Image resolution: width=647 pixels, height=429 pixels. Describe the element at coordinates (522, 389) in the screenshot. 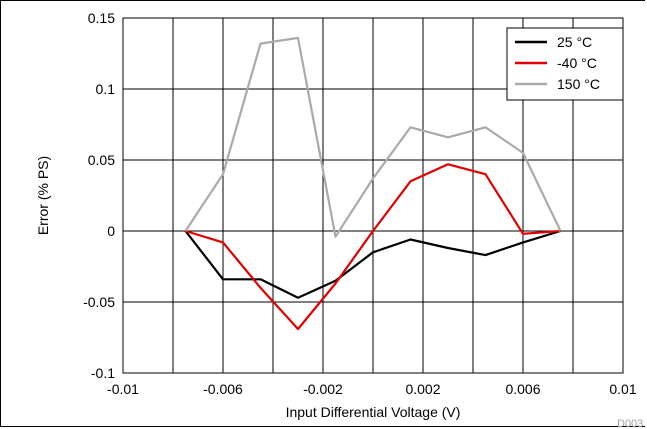

I see `x-tick-label: 0.006` at that location.